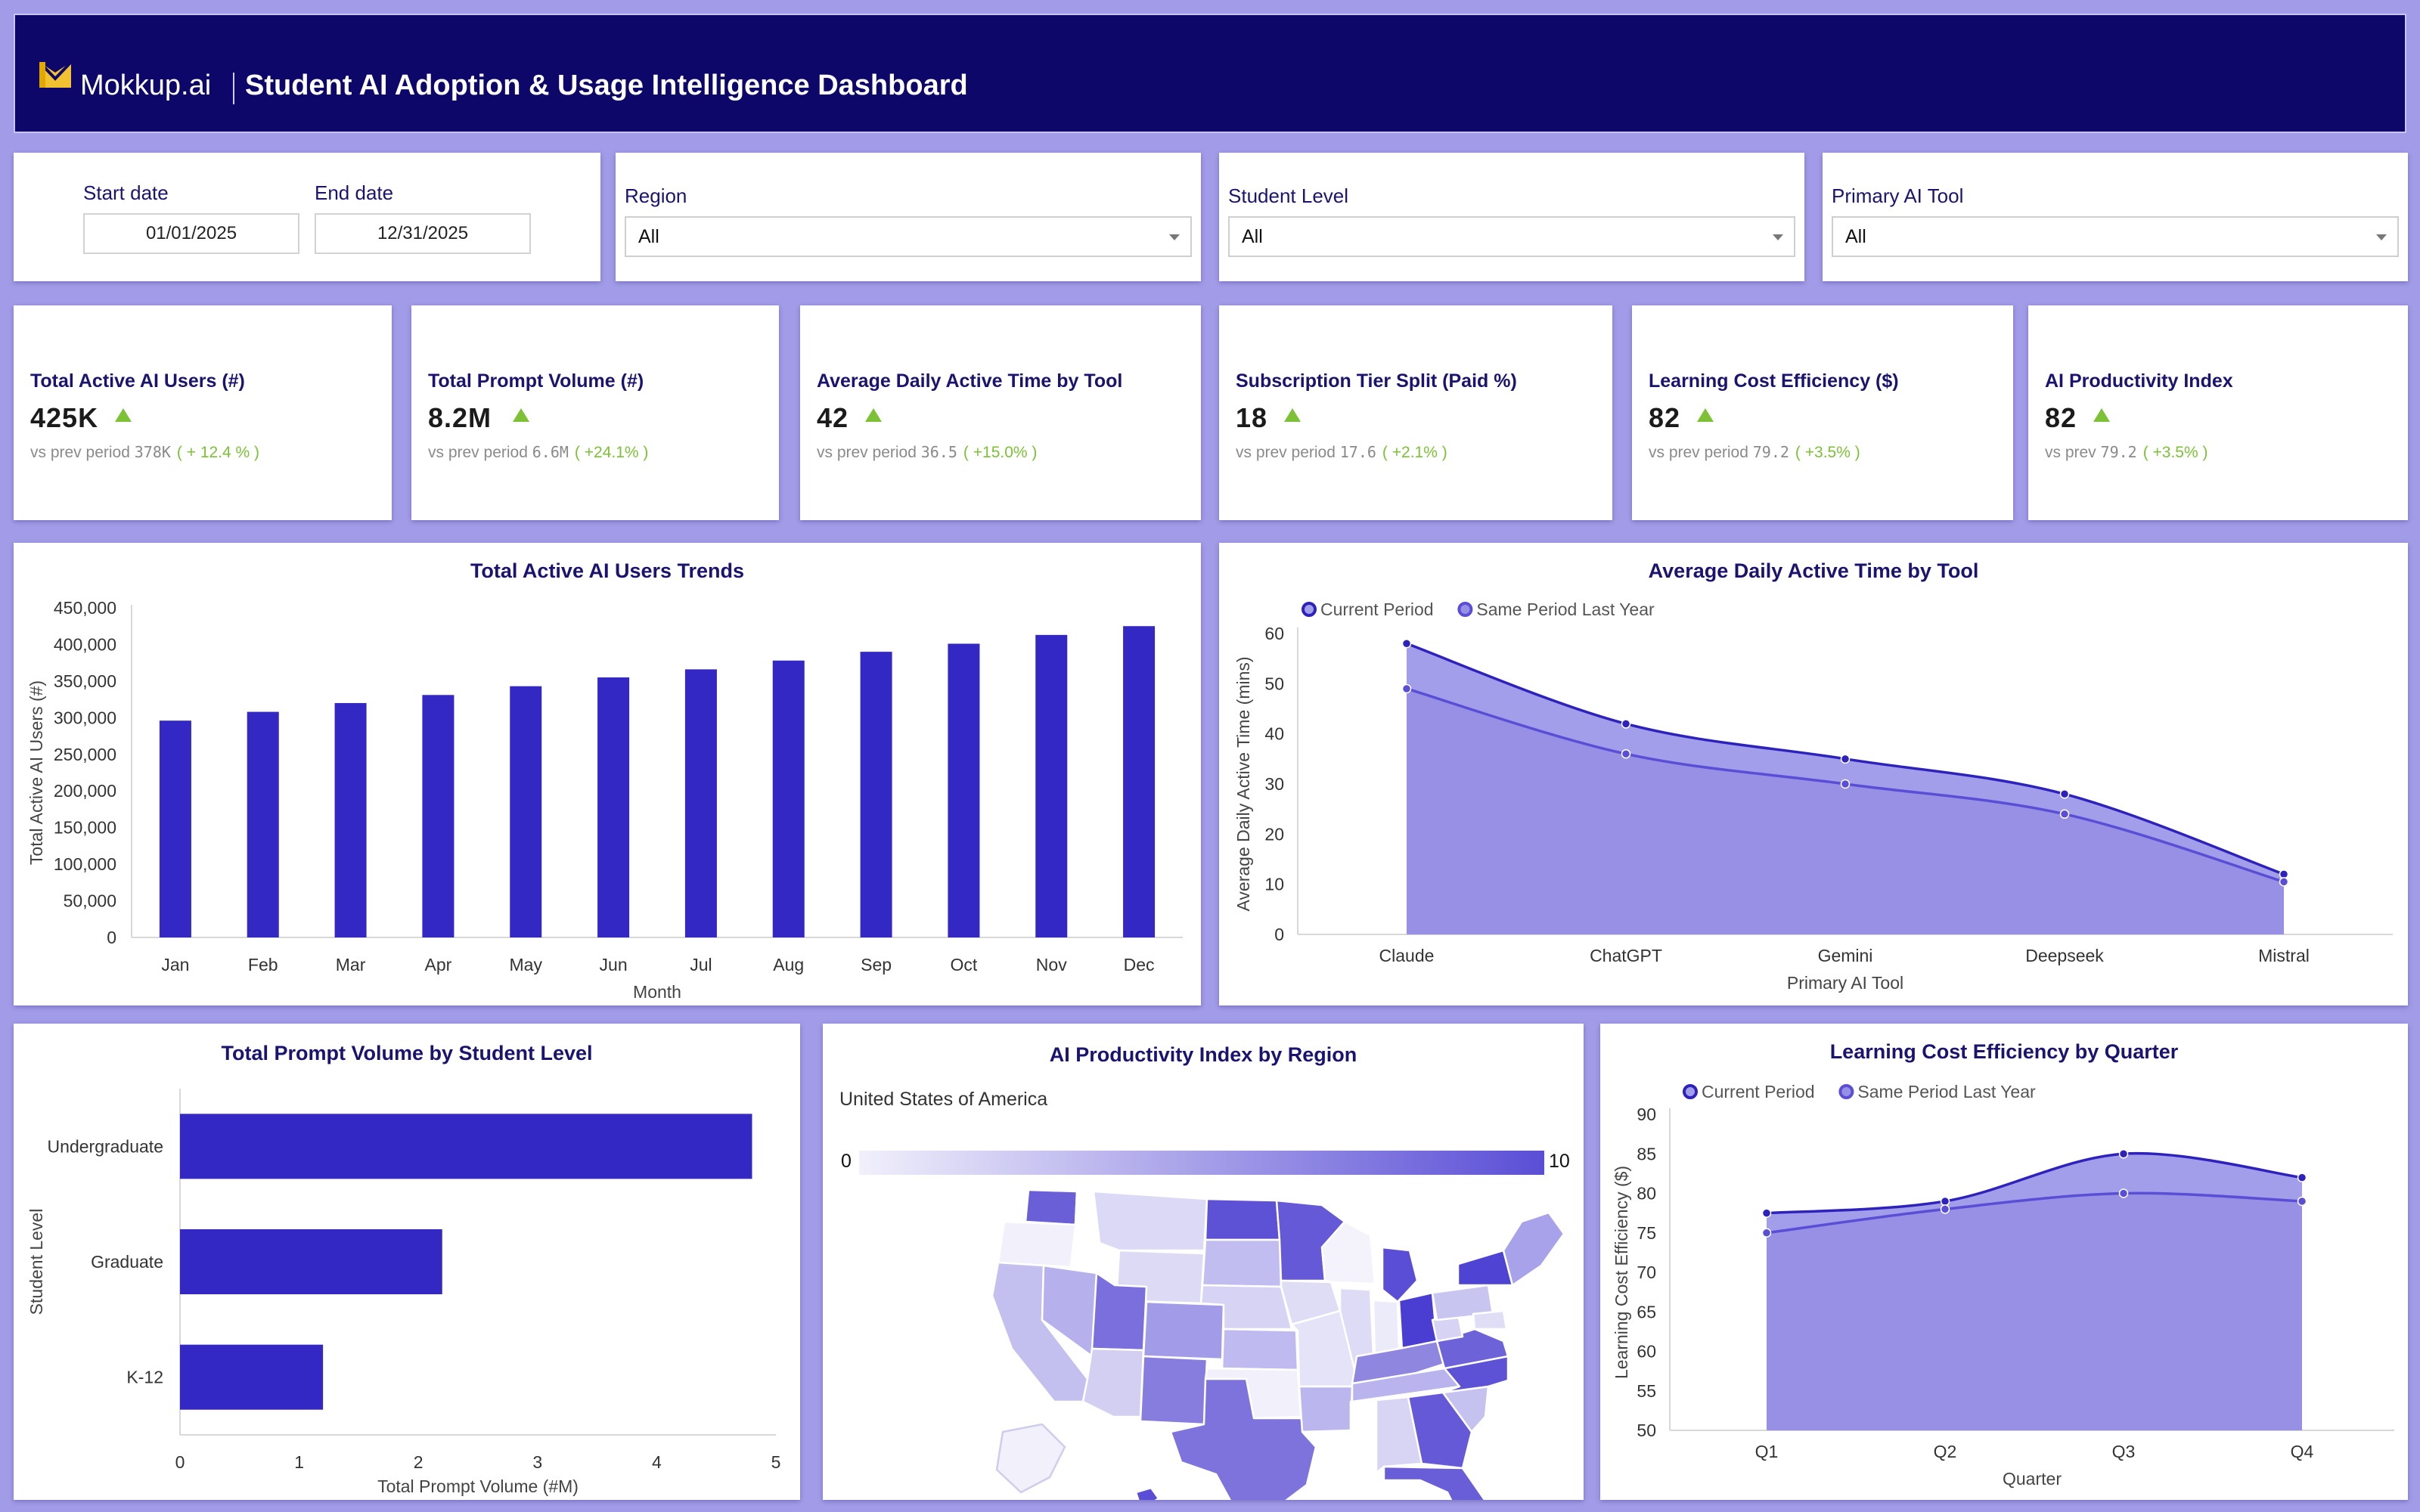 The image size is (2420, 1512). Describe the element at coordinates (1274, 834) in the screenshot. I see `y-tick-label: 20` at that location.